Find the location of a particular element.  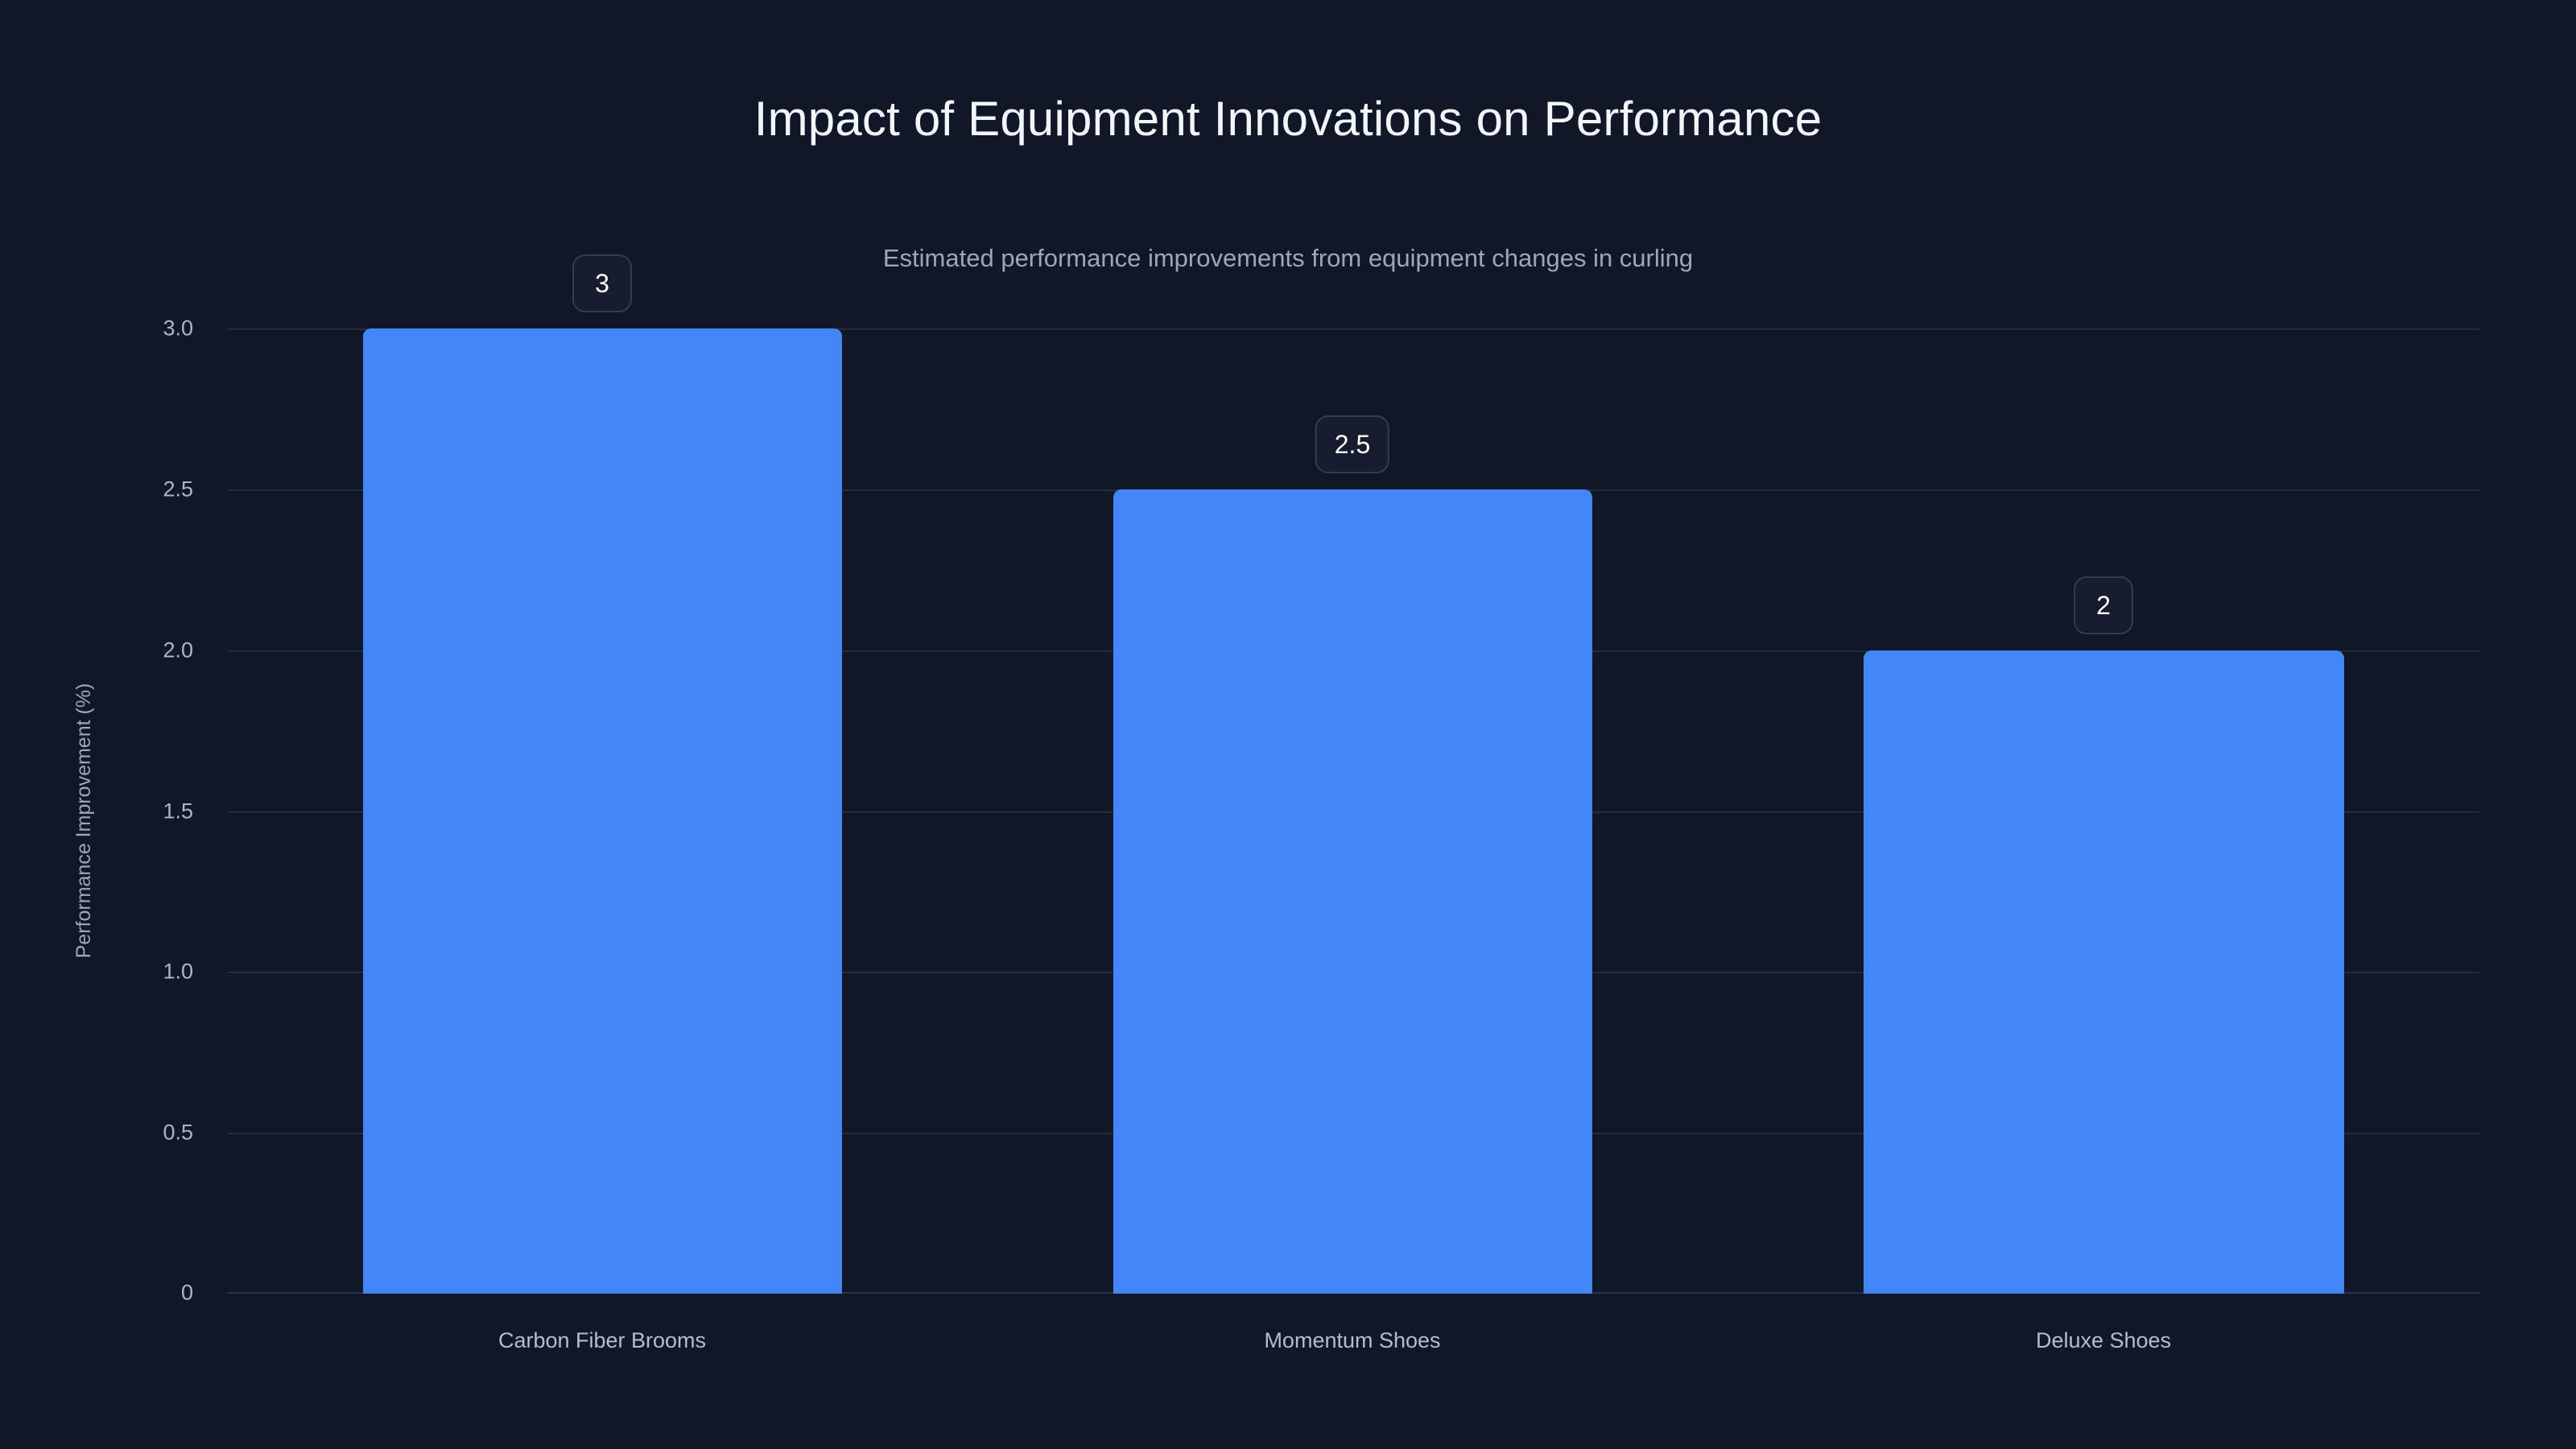

y-tick-1.5: 1.5 is located at coordinates (178, 811).